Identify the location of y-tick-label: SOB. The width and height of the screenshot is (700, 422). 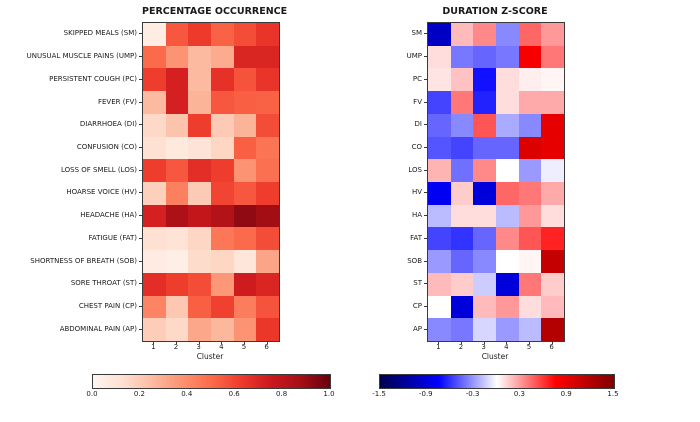
(414, 260).